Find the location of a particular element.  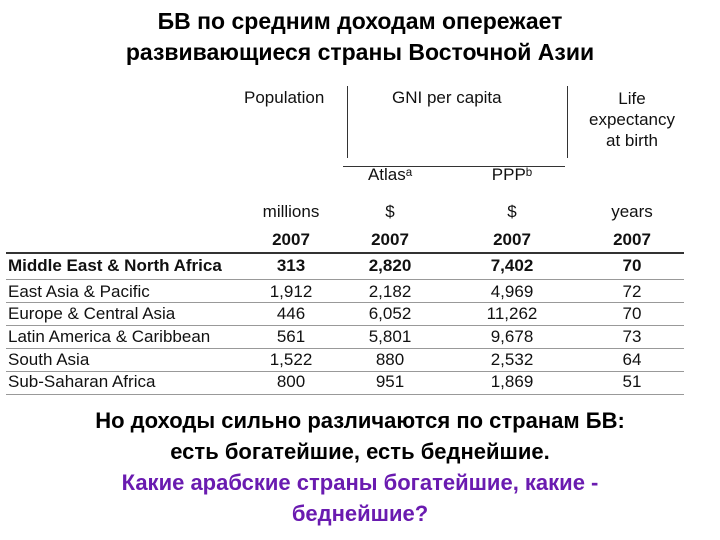

population-value: 1,522 is located at coordinates (291, 359).